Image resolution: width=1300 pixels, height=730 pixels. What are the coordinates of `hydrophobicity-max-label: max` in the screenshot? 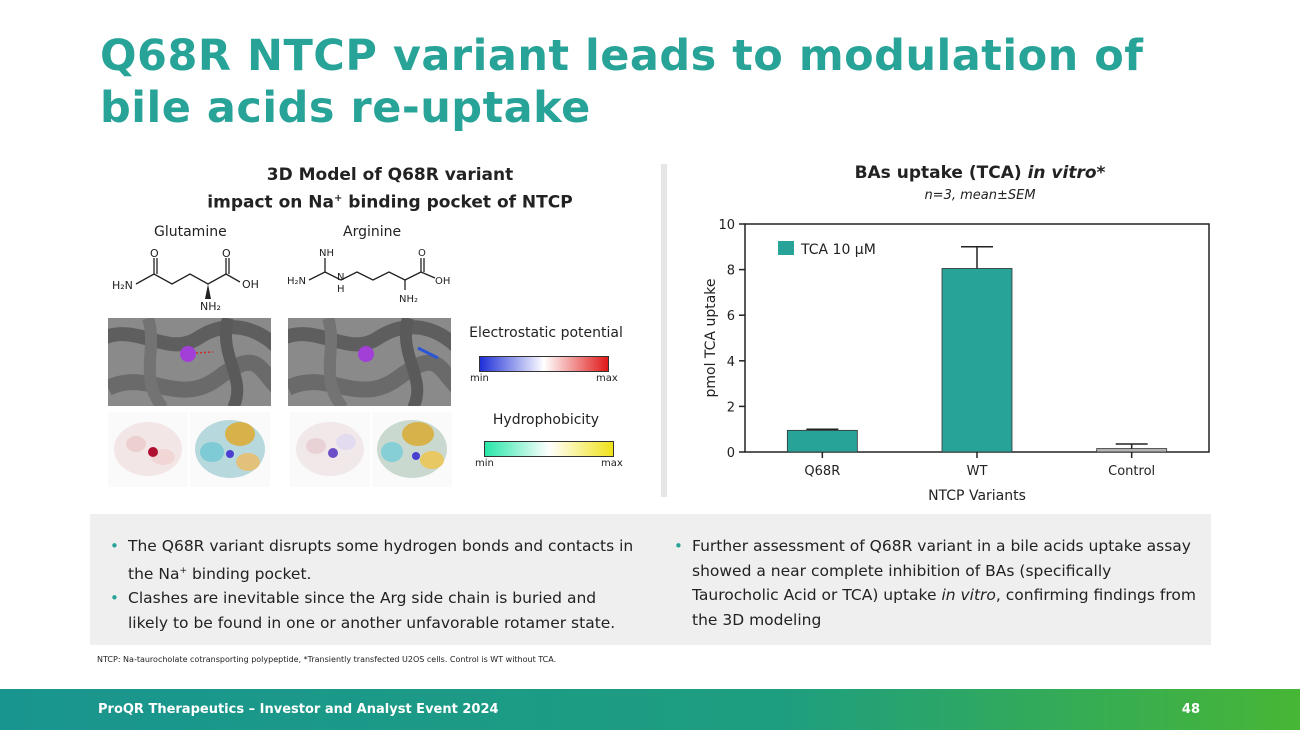 It's located at (612, 463).